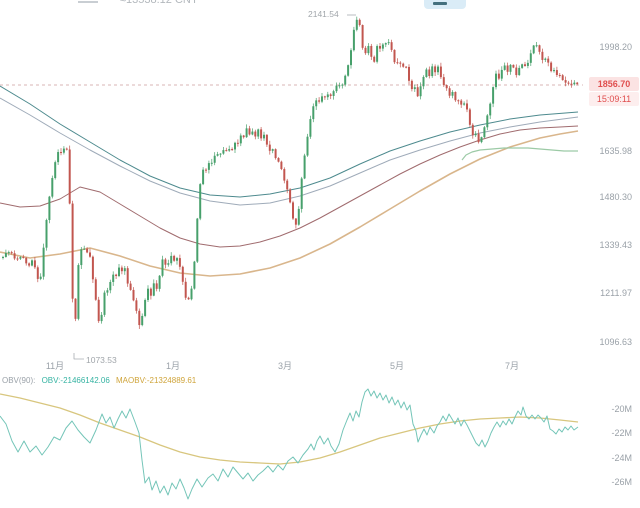 This screenshot has width=640, height=508. I want to click on low-annotation: 1073.53, so click(101, 360).